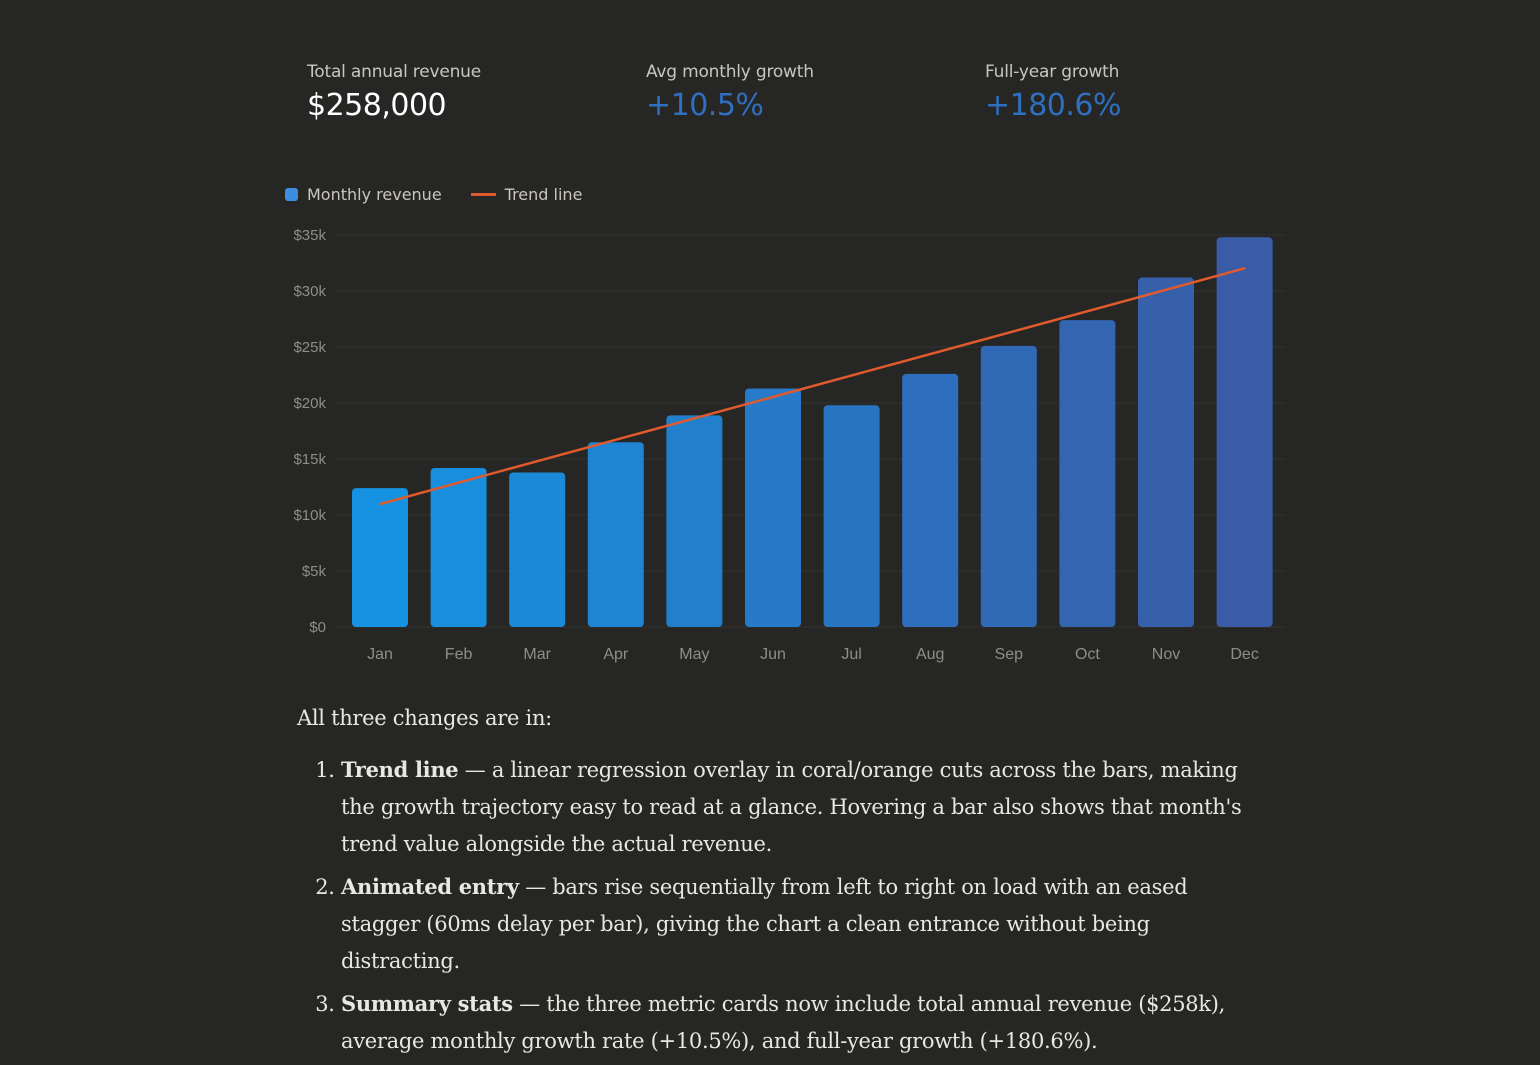  What do you see at coordinates (314, 571) in the screenshot?
I see `y-tick-label: $5k` at bounding box center [314, 571].